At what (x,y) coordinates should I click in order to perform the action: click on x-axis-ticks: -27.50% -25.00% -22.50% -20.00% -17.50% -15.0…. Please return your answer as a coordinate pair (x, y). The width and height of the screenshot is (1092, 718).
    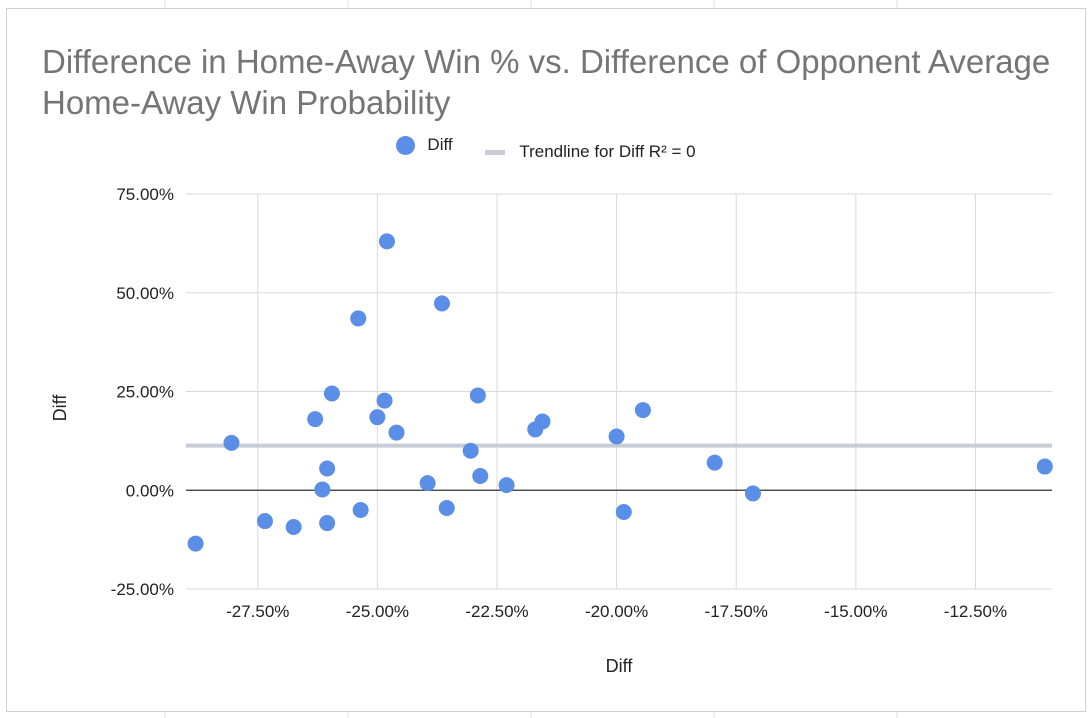
    Looking at the image, I should click on (616, 611).